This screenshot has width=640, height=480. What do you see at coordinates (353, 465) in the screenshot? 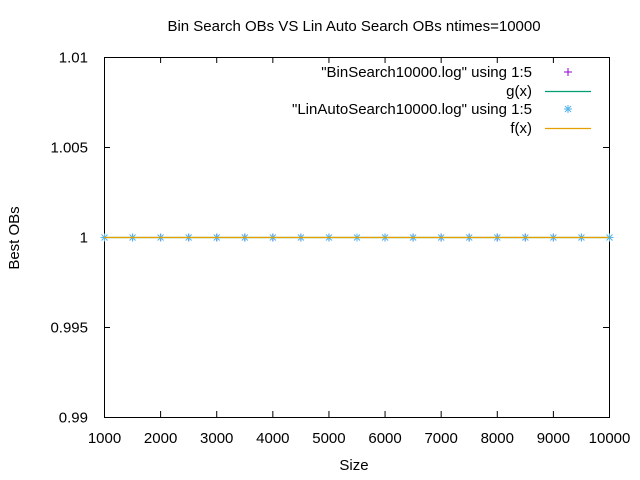
I see `x-axis-label: Size` at bounding box center [353, 465].